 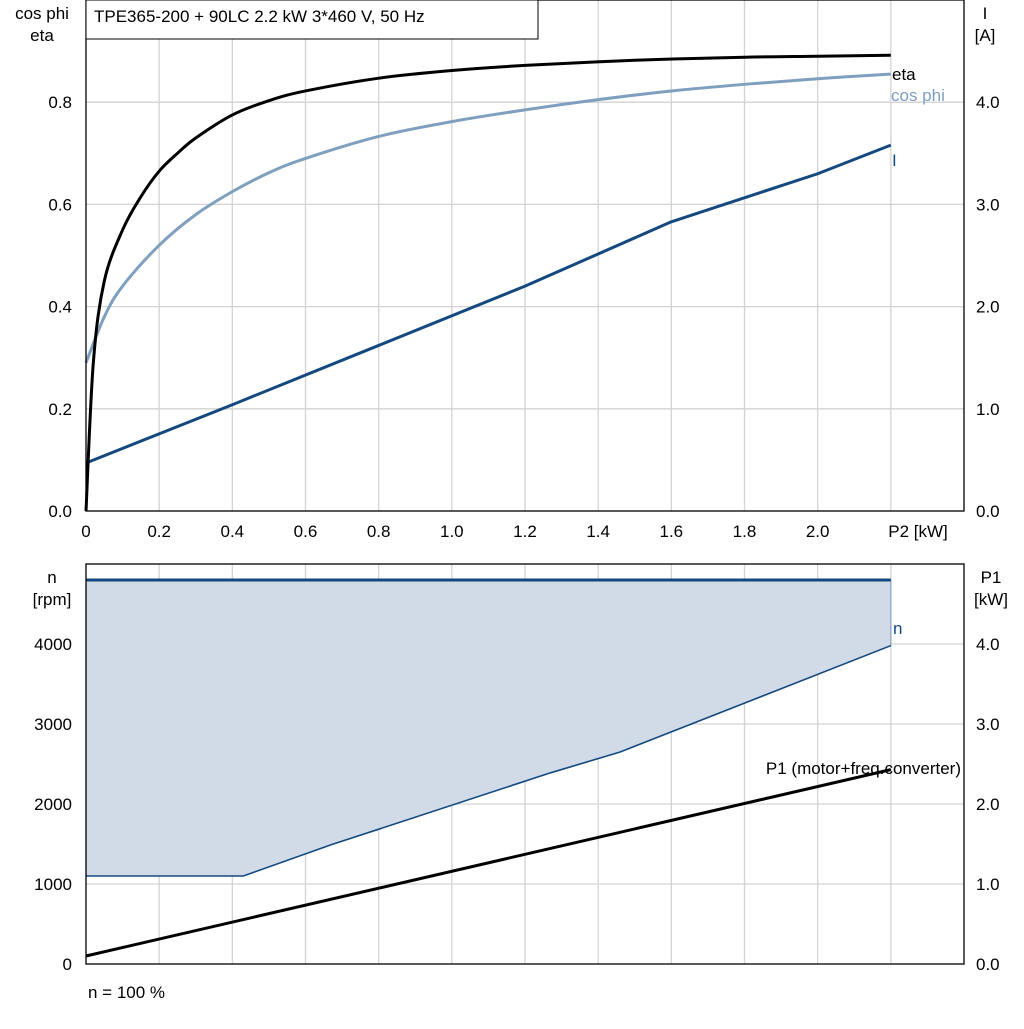 What do you see at coordinates (985, 35) in the screenshot?
I see `top-ylabel-right-2: [A]` at bounding box center [985, 35].